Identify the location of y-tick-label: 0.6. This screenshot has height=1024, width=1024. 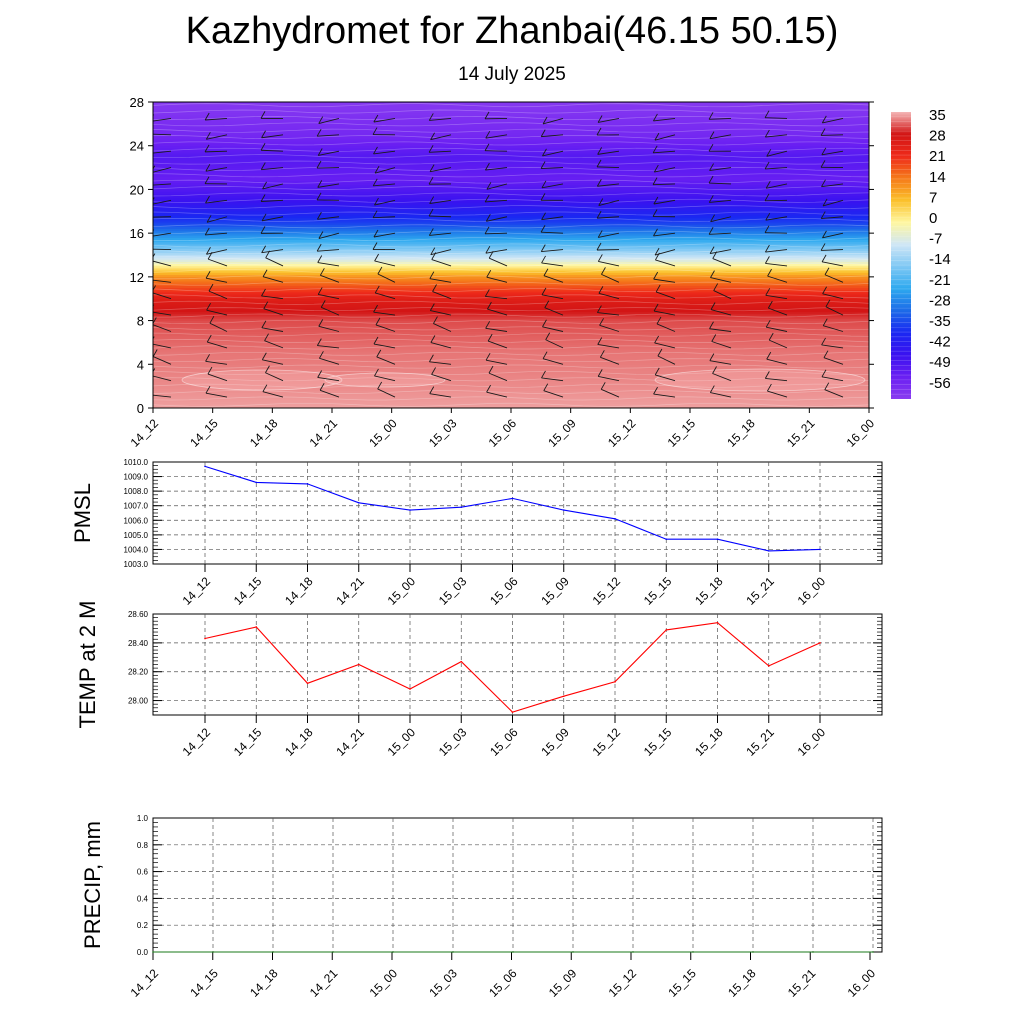
(143, 872).